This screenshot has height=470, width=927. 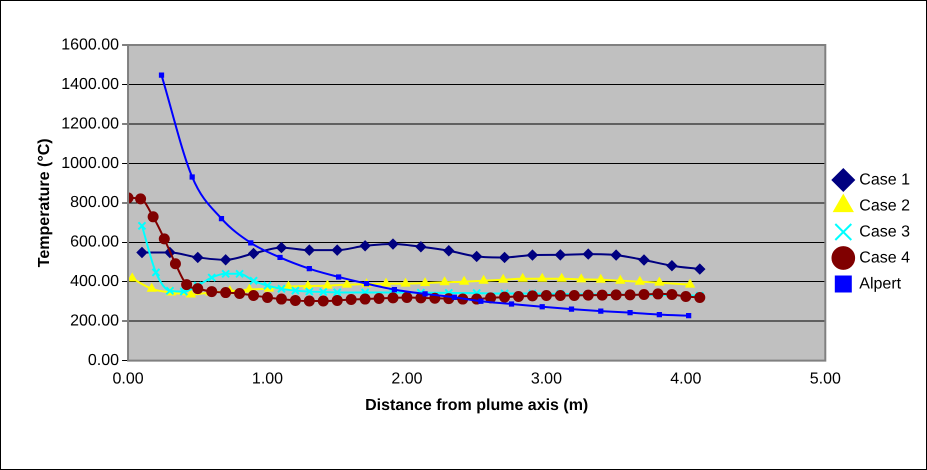 What do you see at coordinates (90, 163) in the screenshot?
I see `y-tick-label: 1000.00` at bounding box center [90, 163].